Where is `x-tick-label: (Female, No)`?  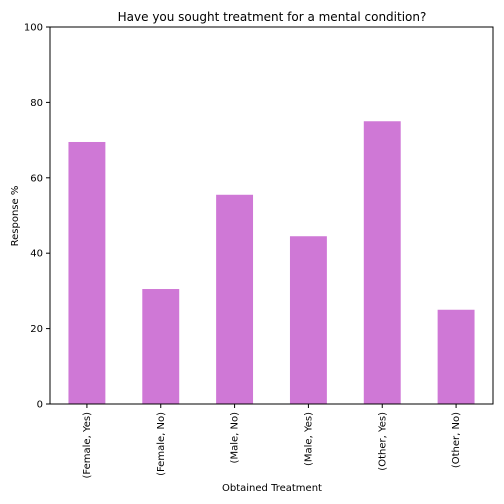 x-tick-label: (Female, No) is located at coordinates (161, 444).